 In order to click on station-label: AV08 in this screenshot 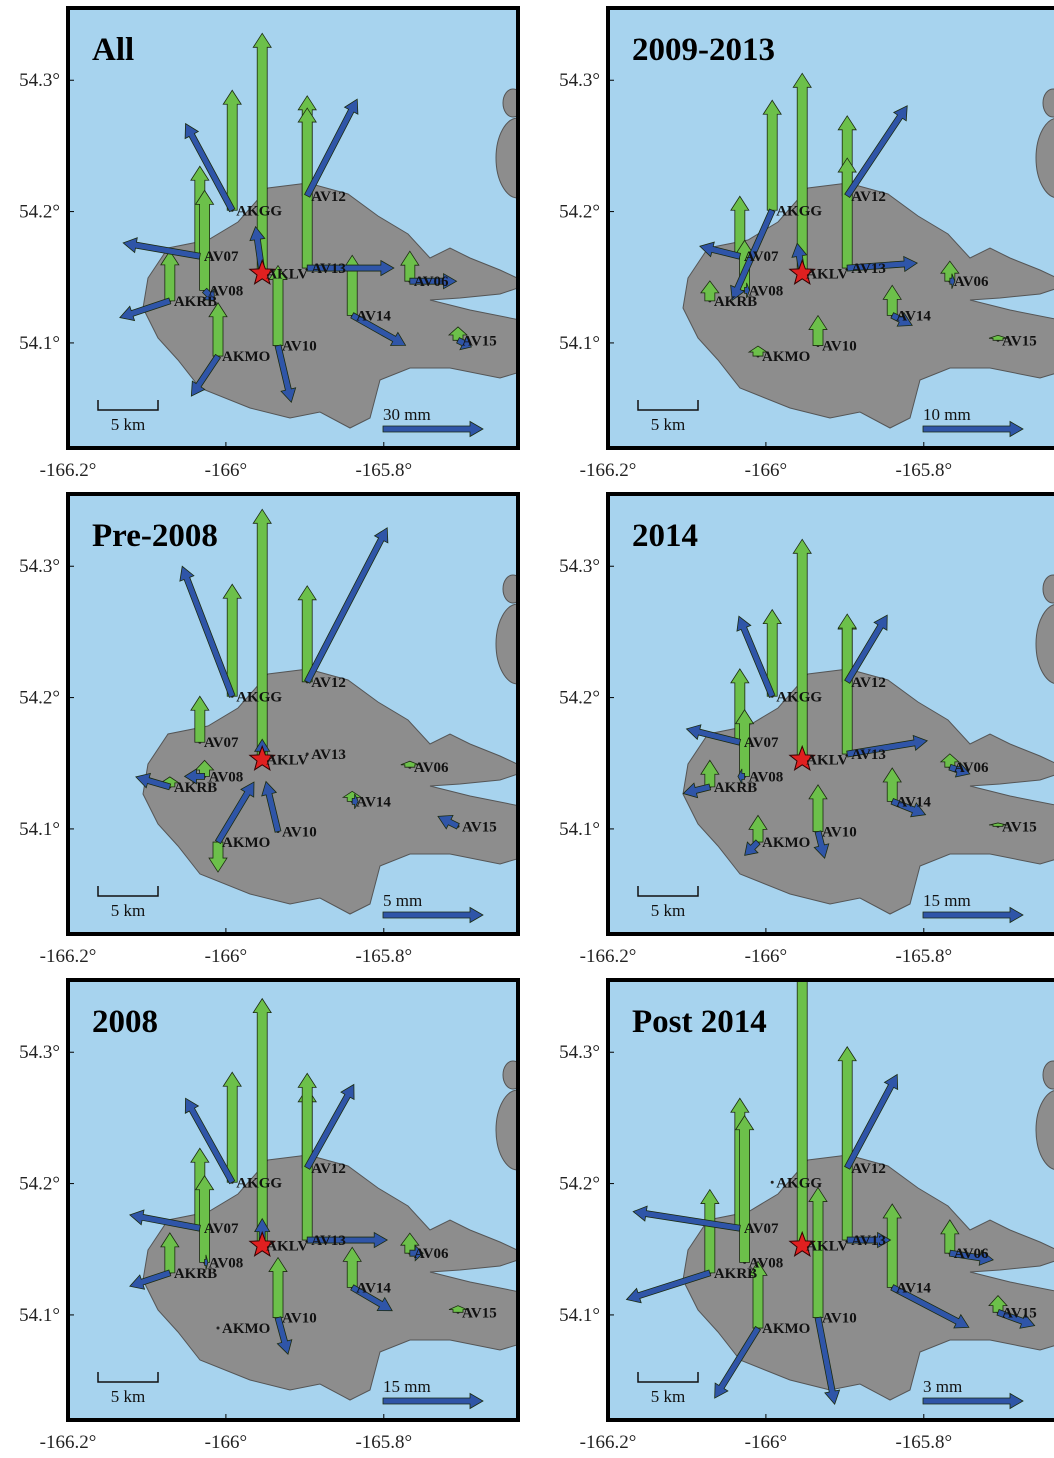, I will do `click(766, 1263)`.